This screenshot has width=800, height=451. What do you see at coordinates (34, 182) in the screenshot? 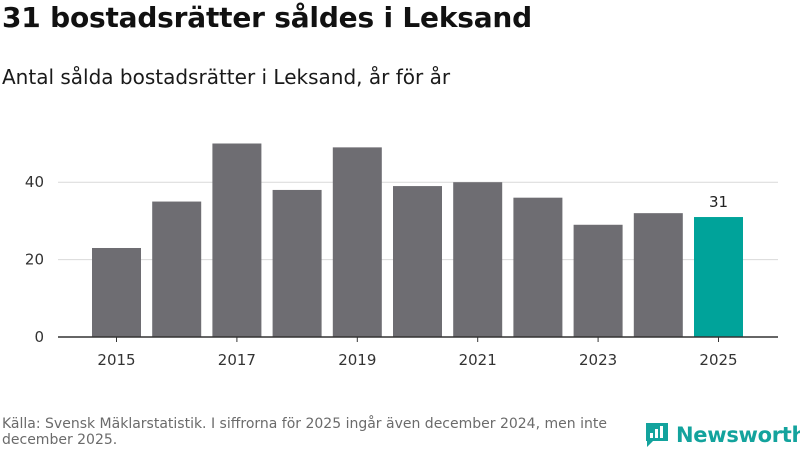
I see `y-tick-label-40: 40` at bounding box center [34, 182].